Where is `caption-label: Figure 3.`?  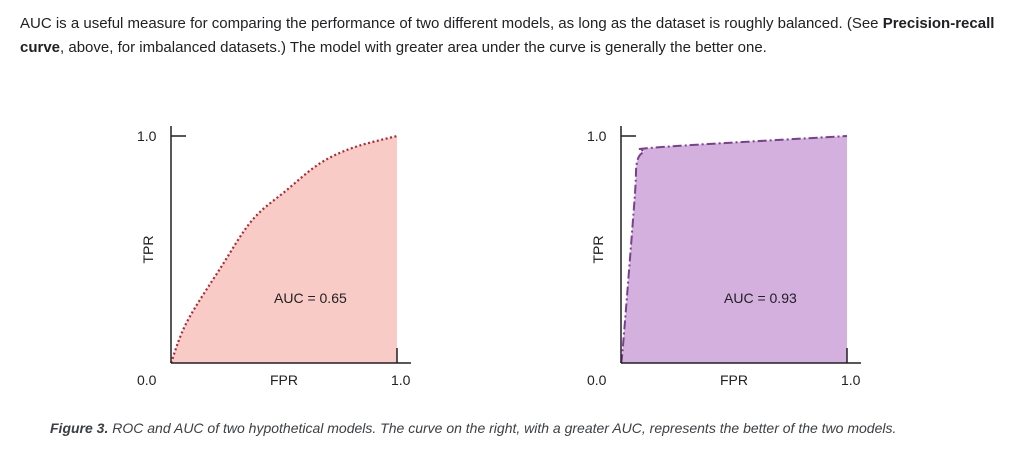 caption-label: Figure 3. is located at coordinates (79, 428).